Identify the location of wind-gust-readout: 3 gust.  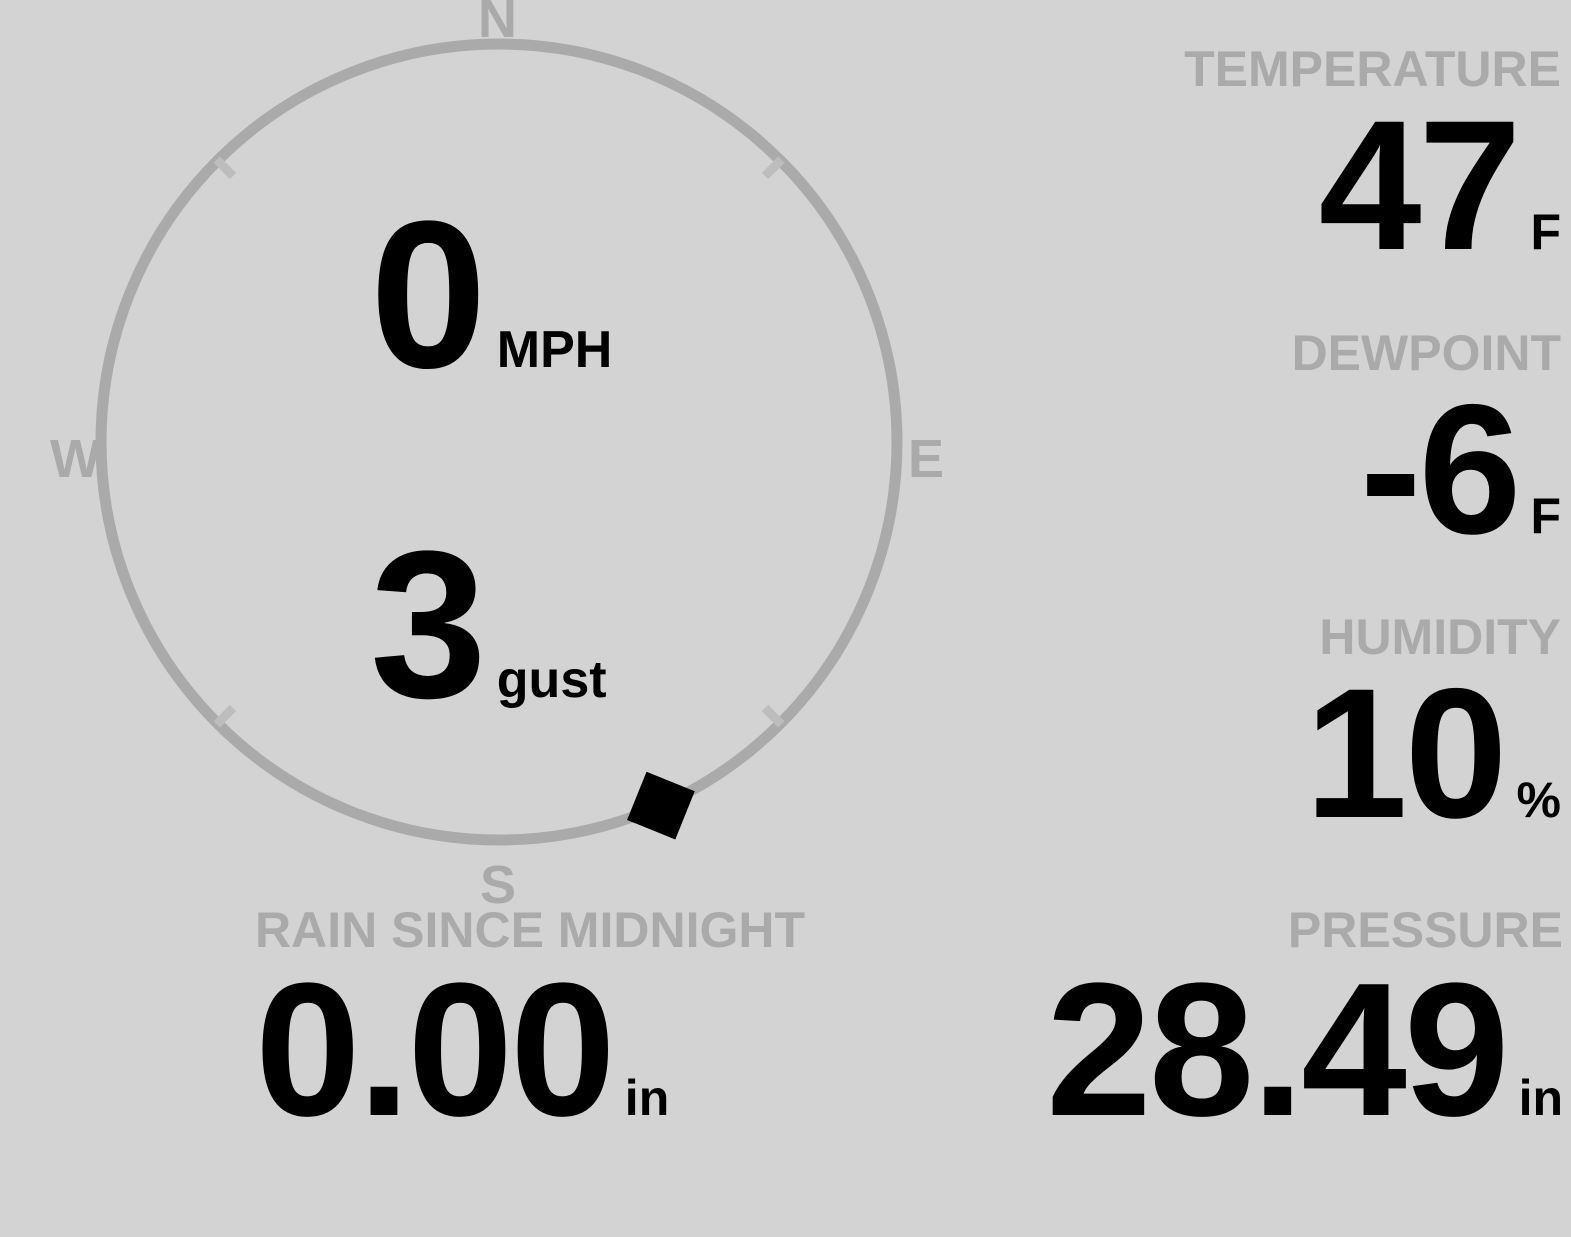
(488, 625).